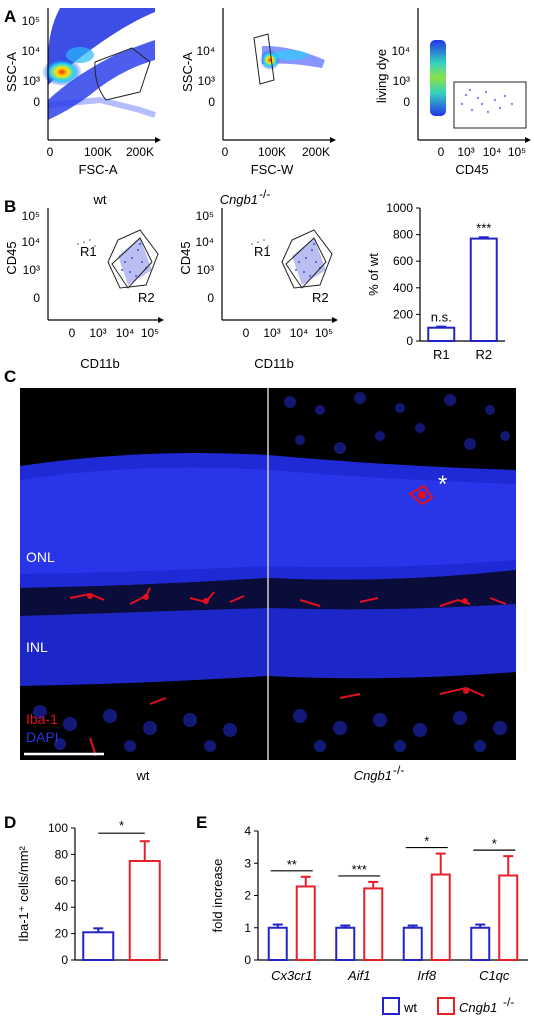 This screenshot has height=1019, width=534. What do you see at coordinates (37, 647) in the screenshot?
I see `layer-label-inl: INL` at bounding box center [37, 647].